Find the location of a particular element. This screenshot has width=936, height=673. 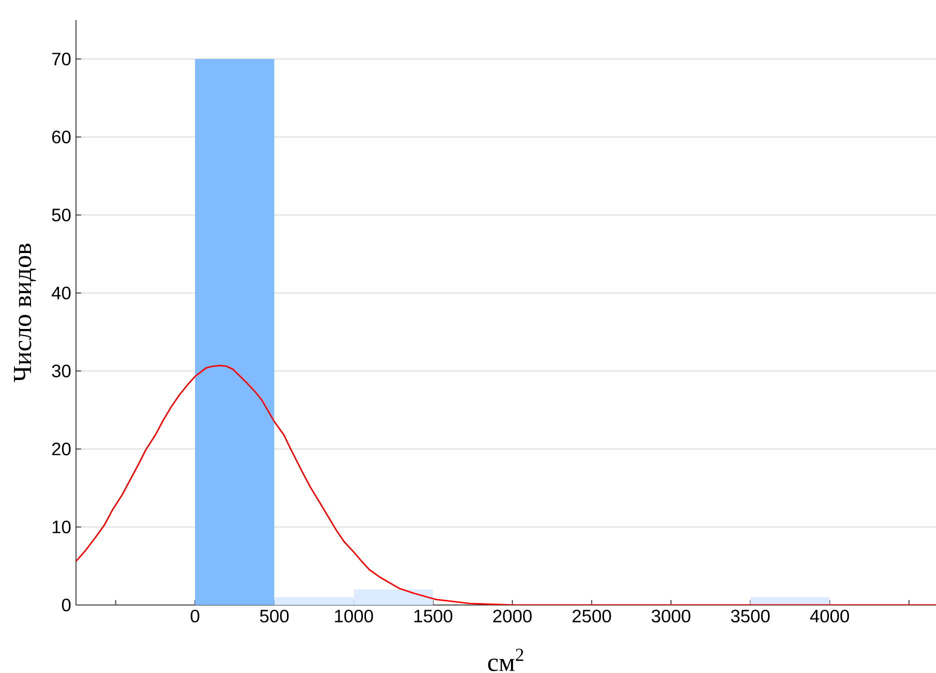

y-tick-label: 70 is located at coordinates (61, 59).